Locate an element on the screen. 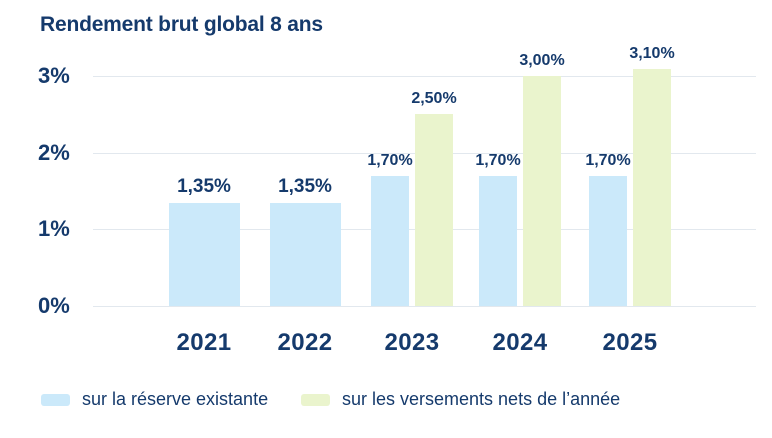  bar-reserve-2021 is located at coordinates (204, 254).